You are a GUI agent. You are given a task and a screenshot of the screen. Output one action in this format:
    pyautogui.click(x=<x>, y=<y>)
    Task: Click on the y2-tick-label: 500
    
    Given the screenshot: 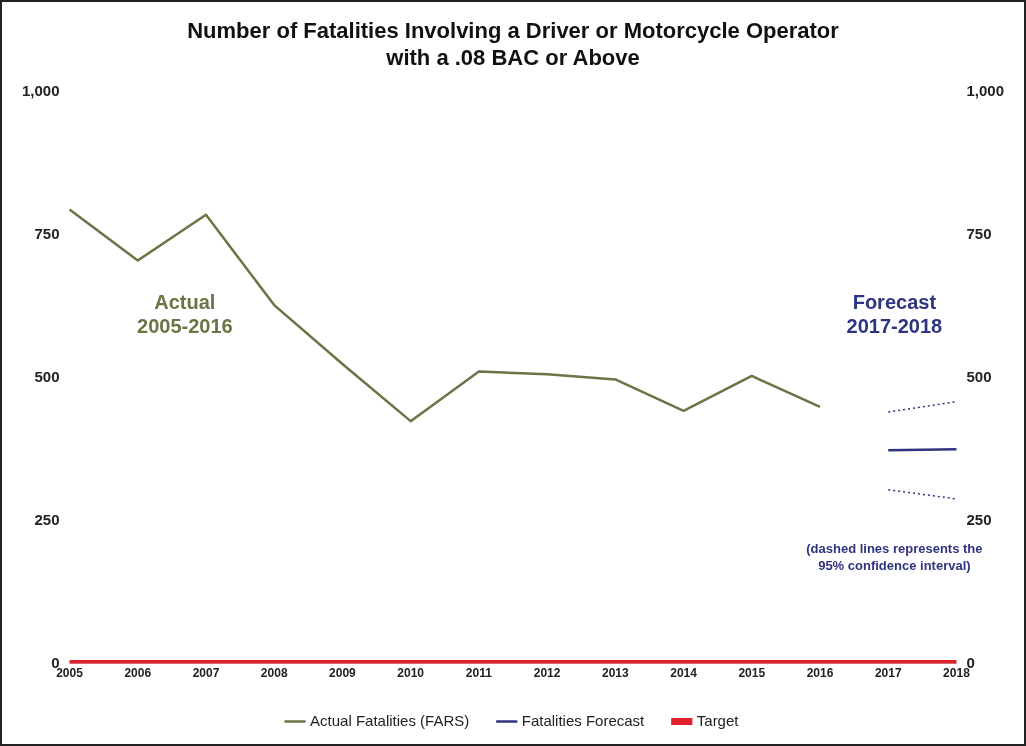 What is the action you would take?
    pyautogui.click(x=979, y=376)
    